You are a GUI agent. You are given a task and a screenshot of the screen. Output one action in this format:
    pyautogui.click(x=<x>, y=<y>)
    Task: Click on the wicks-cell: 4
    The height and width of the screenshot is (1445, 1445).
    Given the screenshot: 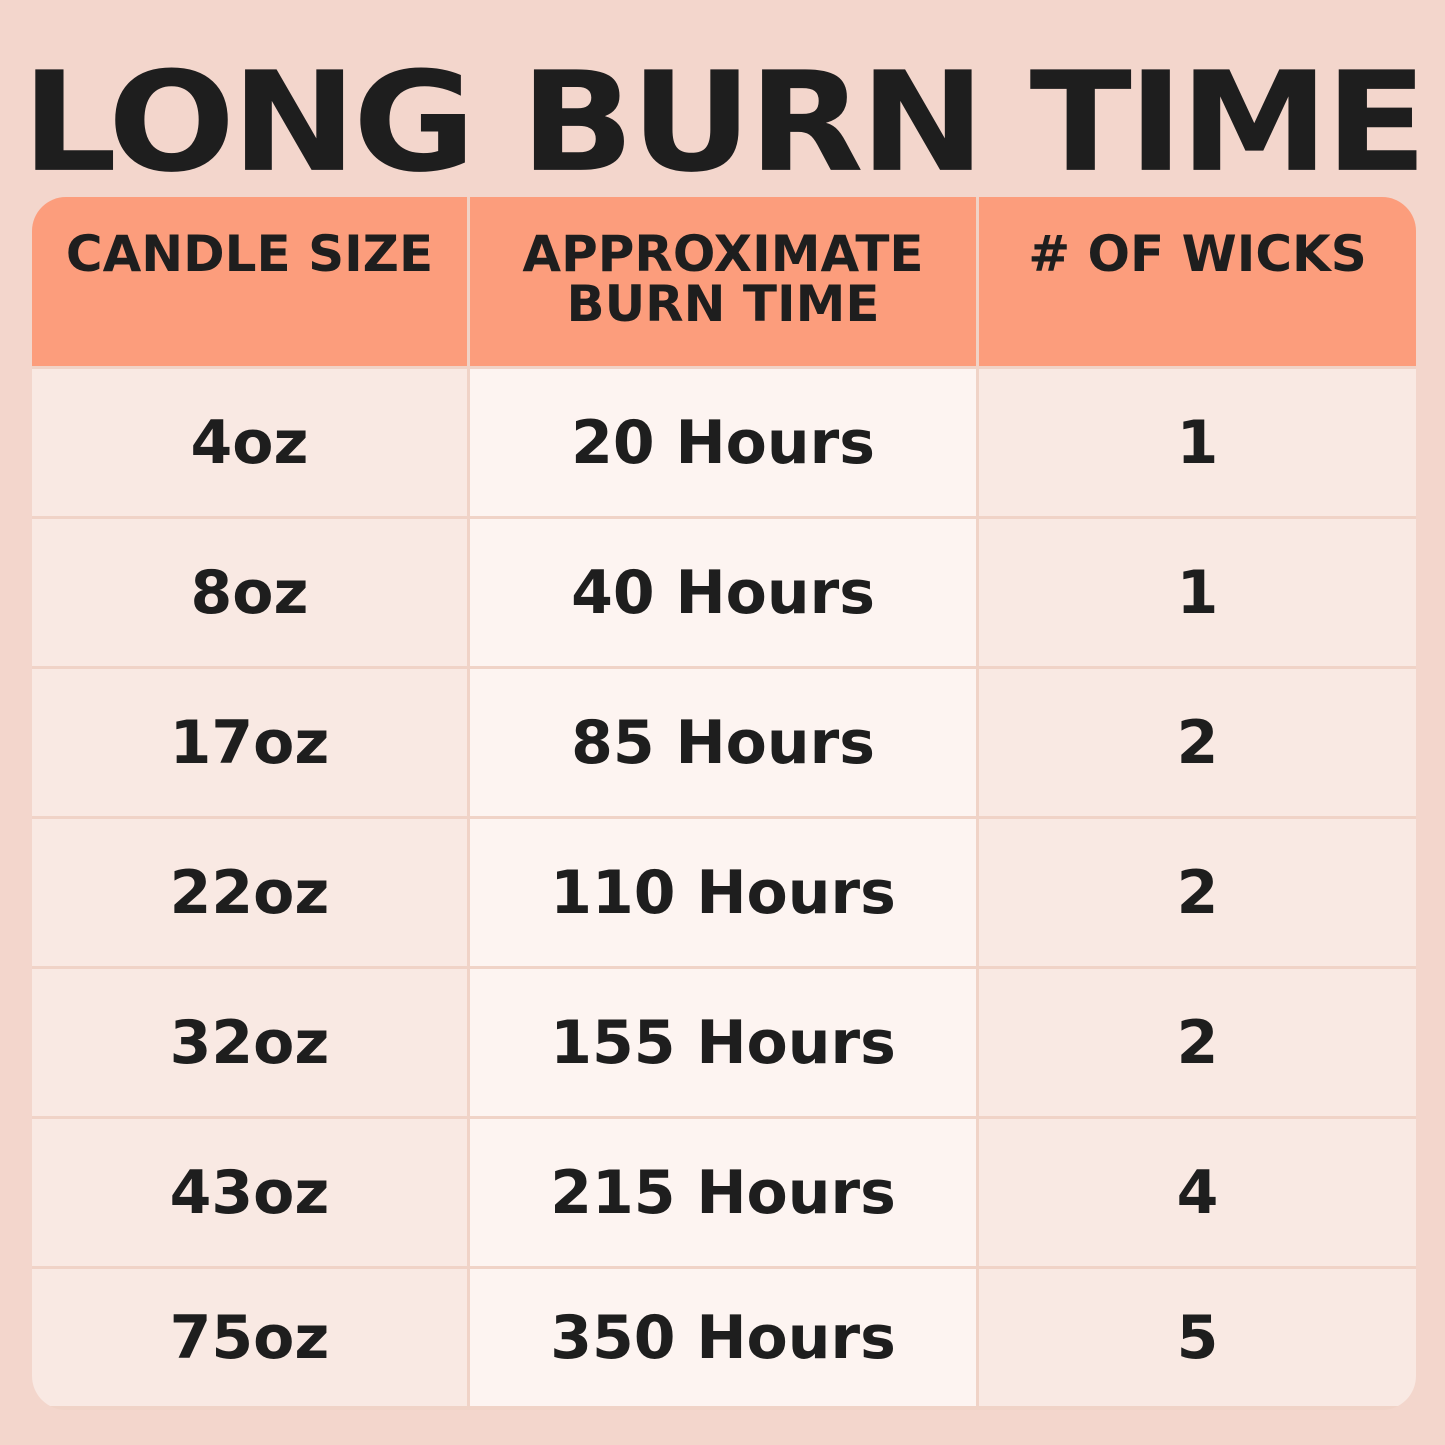 What is the action you would take?
    pyautogui.click(x=1197, y=1192)
    